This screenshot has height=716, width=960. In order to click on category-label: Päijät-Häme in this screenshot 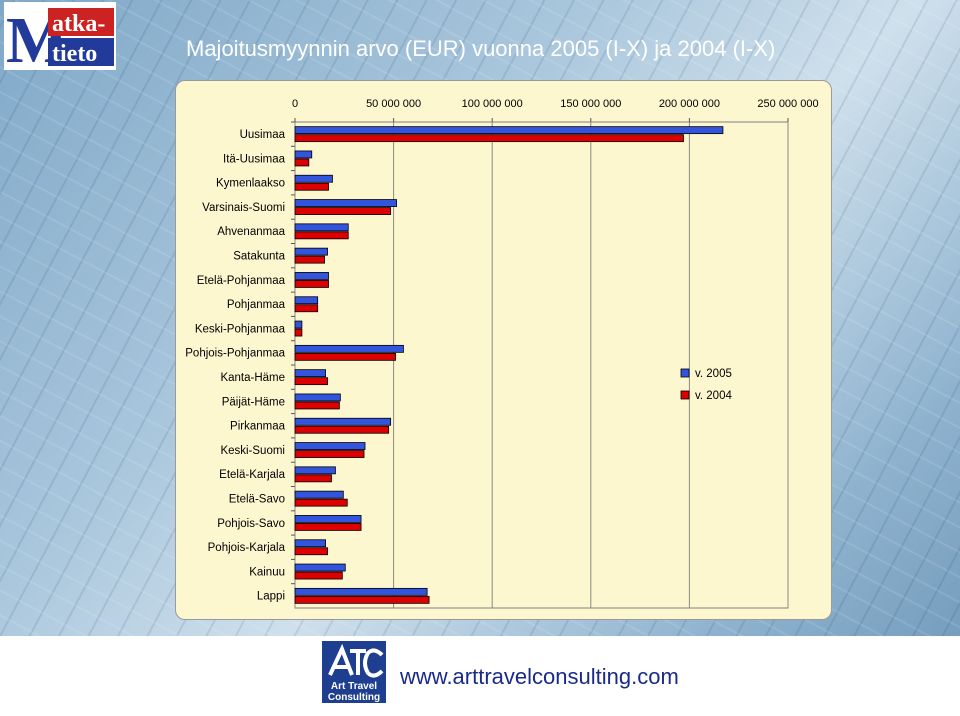, I will do `click(253, 402)`.